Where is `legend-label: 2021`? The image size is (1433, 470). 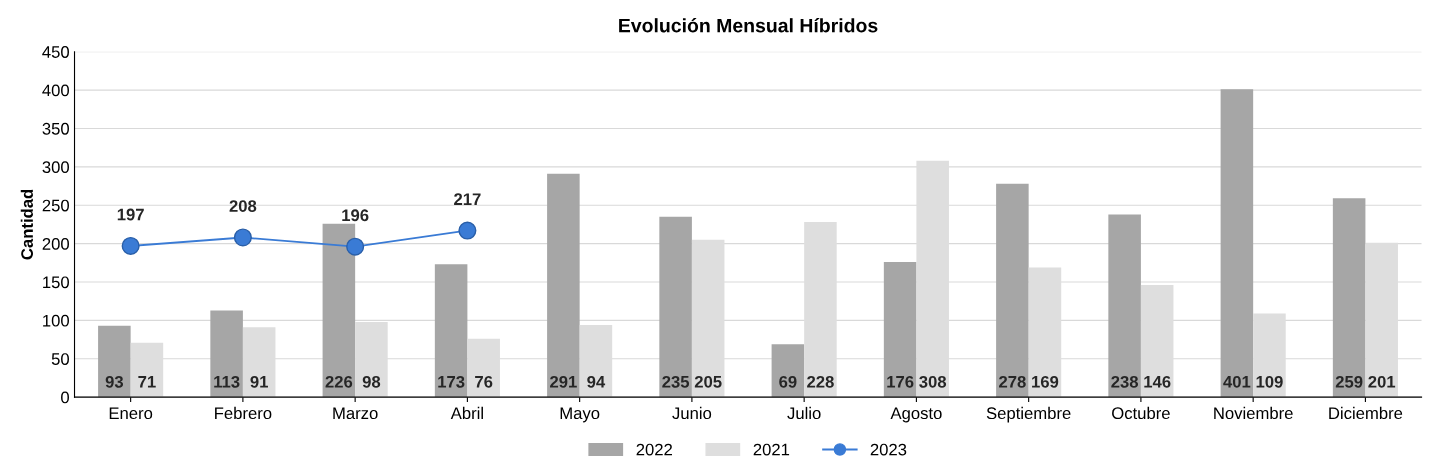
legend-label: 2021 is located at coordinates (771, 449).